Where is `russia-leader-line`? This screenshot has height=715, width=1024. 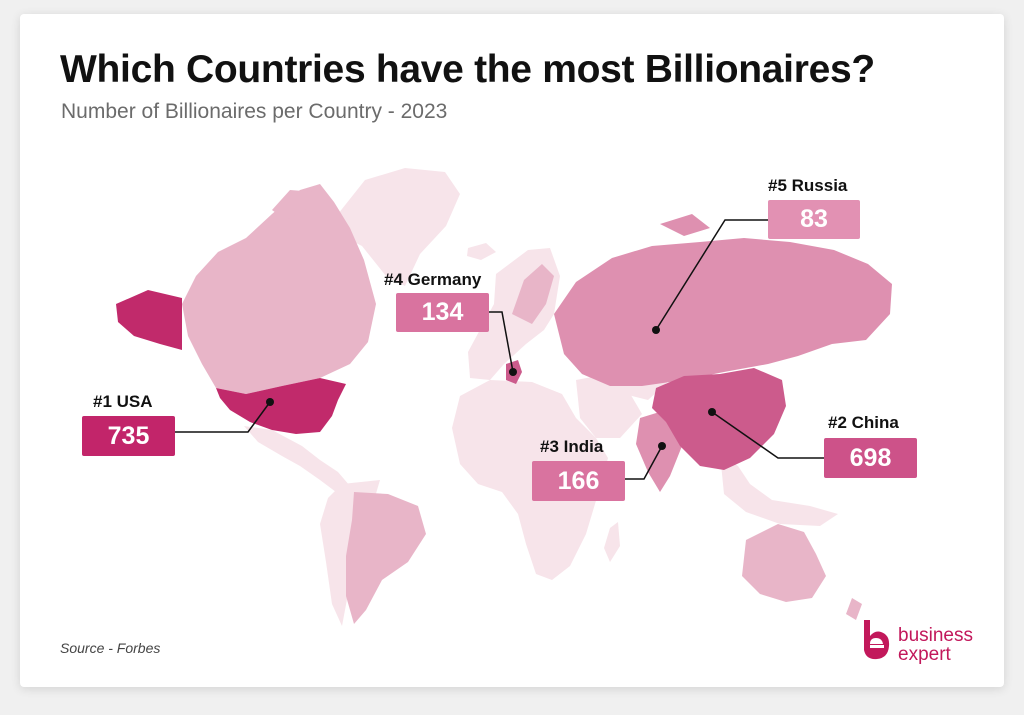 russia-leader-line is located at coordinates (711, 275).